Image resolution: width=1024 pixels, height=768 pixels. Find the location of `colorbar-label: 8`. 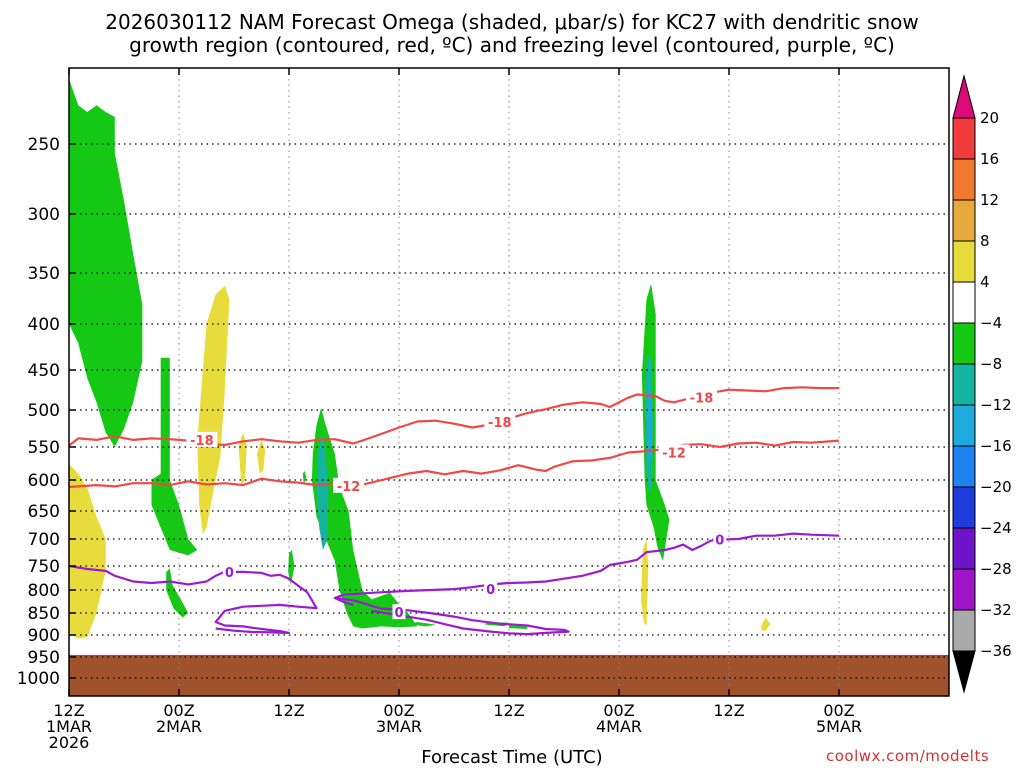

colorbar-label: 8 is located at coordinates (985, 241).